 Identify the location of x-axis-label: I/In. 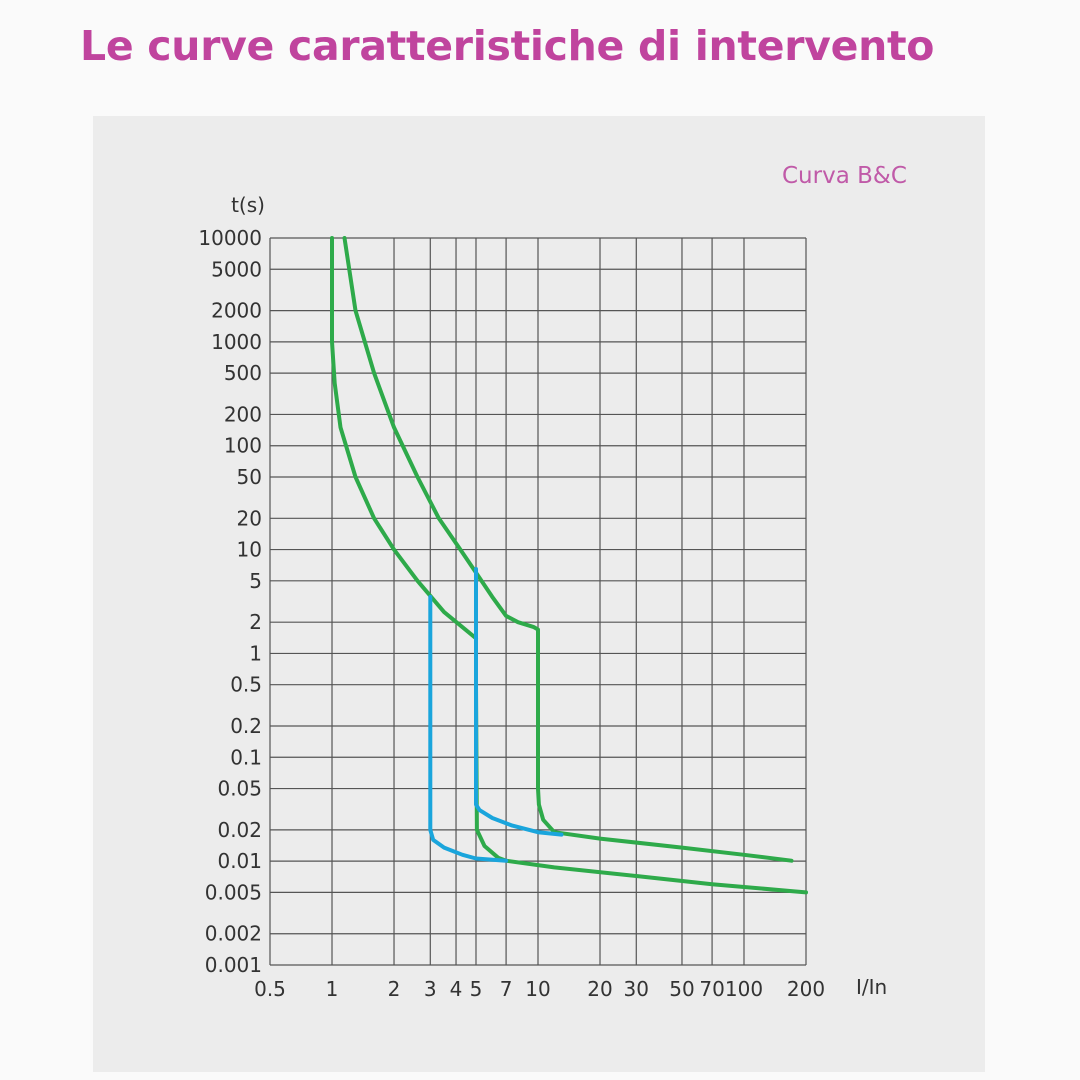
(871, 987).